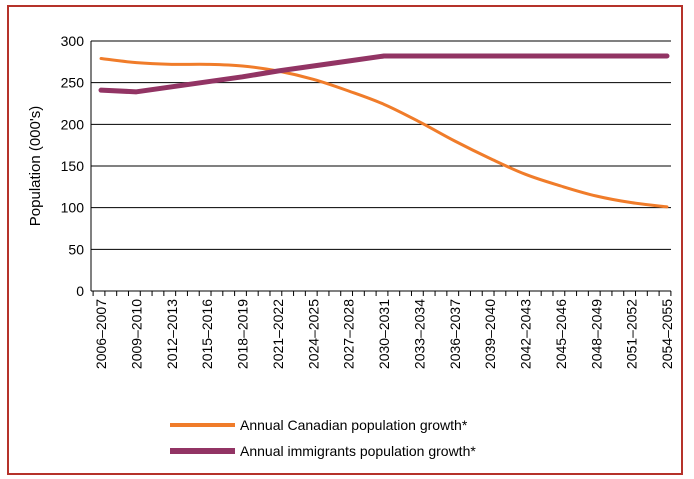  I want to click on x-tick-label: 2030–2031, so click(384, 334).